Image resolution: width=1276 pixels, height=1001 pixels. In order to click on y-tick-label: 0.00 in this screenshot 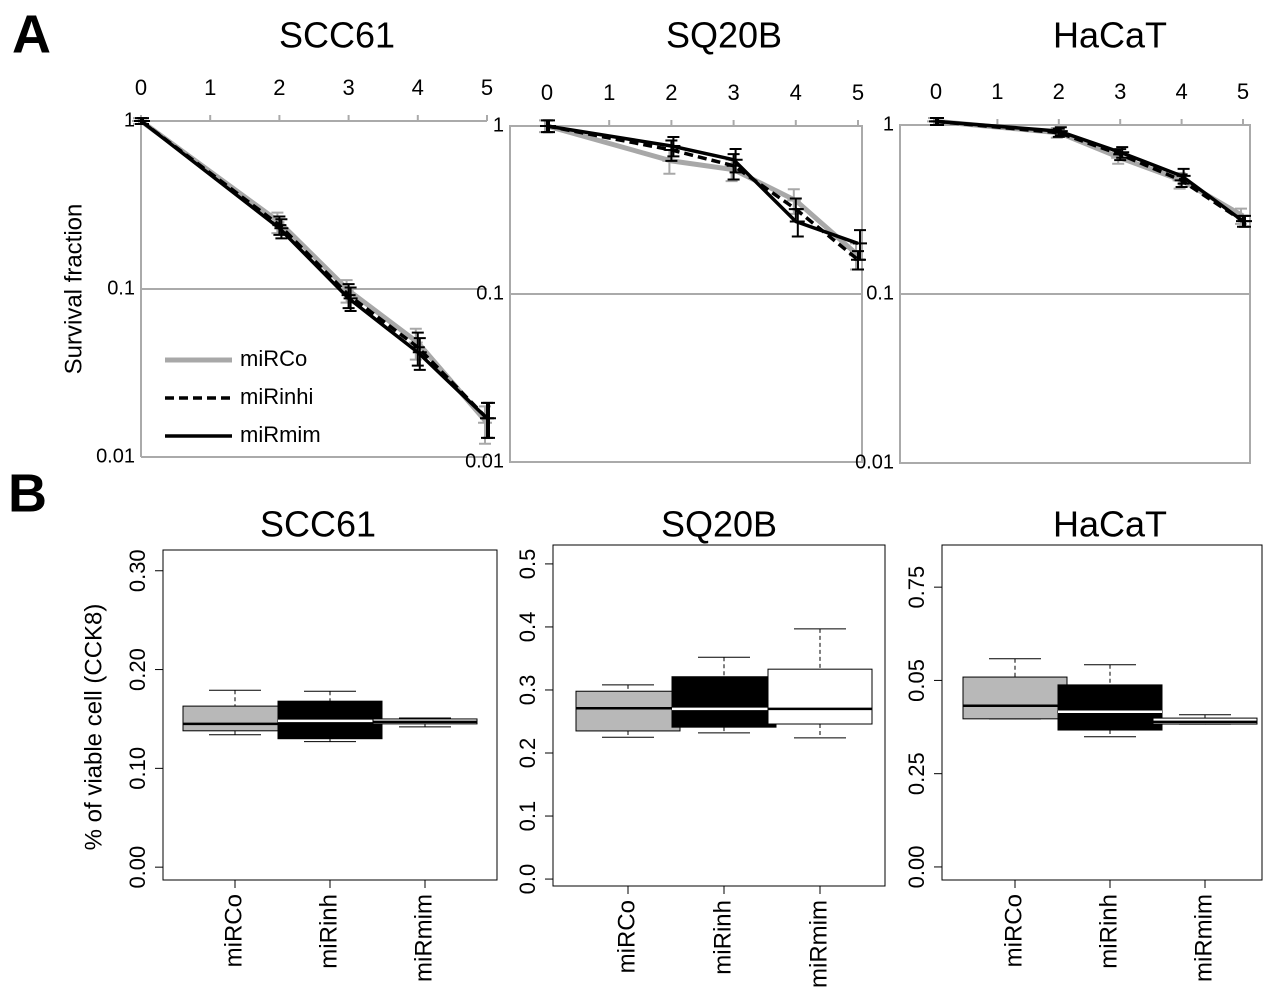, I will do `click(137, 867)`.